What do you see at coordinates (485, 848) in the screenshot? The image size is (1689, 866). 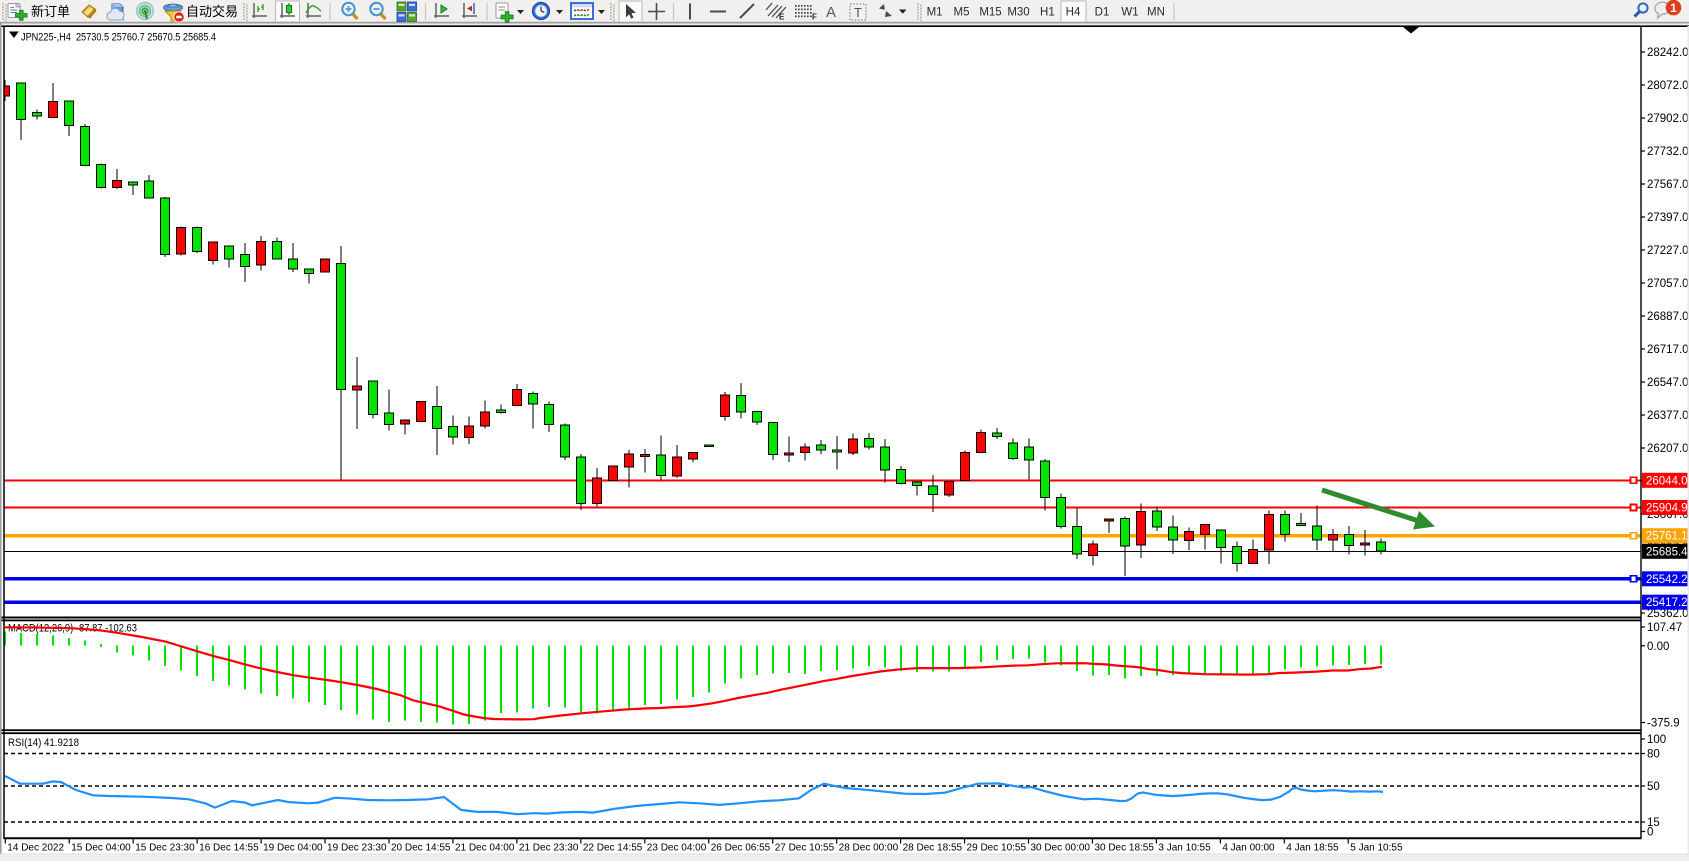 I see `svg-text: 21 Dec 04:00` at bounding box center [485, 848].